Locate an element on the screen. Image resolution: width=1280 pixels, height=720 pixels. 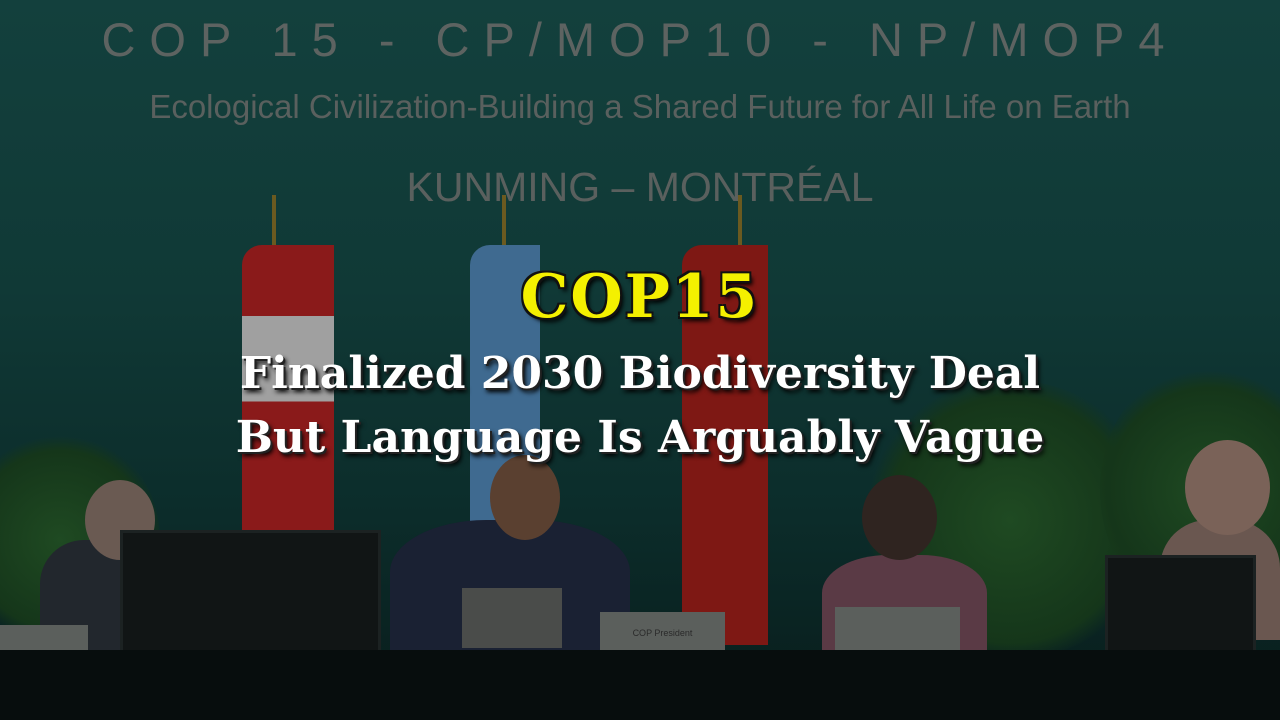
nameplate-president: COP President is located at coordinates (662, 632).